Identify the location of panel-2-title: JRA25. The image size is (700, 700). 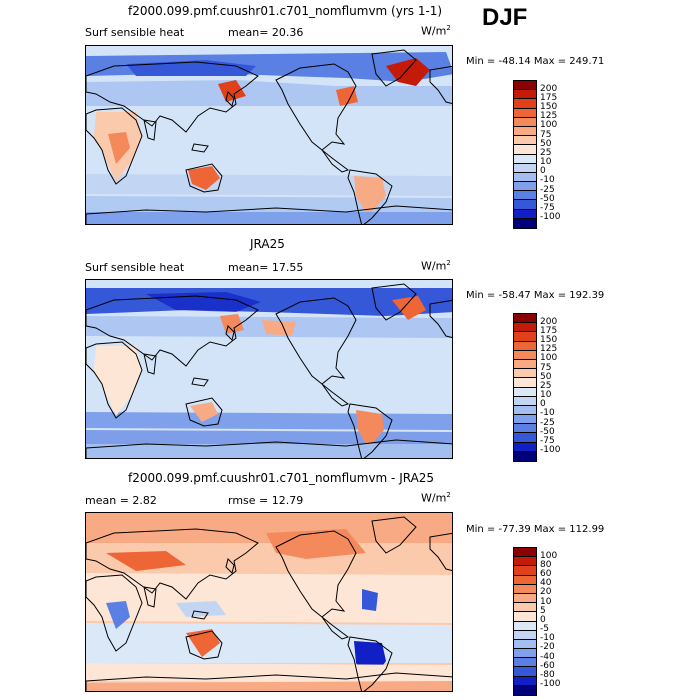
(267, 244).